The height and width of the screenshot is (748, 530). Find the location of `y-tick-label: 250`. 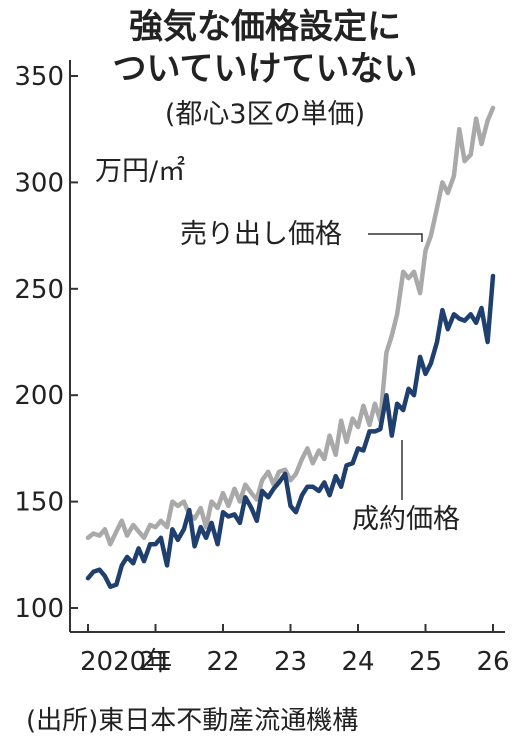

y-tick-label: 250 is located at coordinates (39, 290).